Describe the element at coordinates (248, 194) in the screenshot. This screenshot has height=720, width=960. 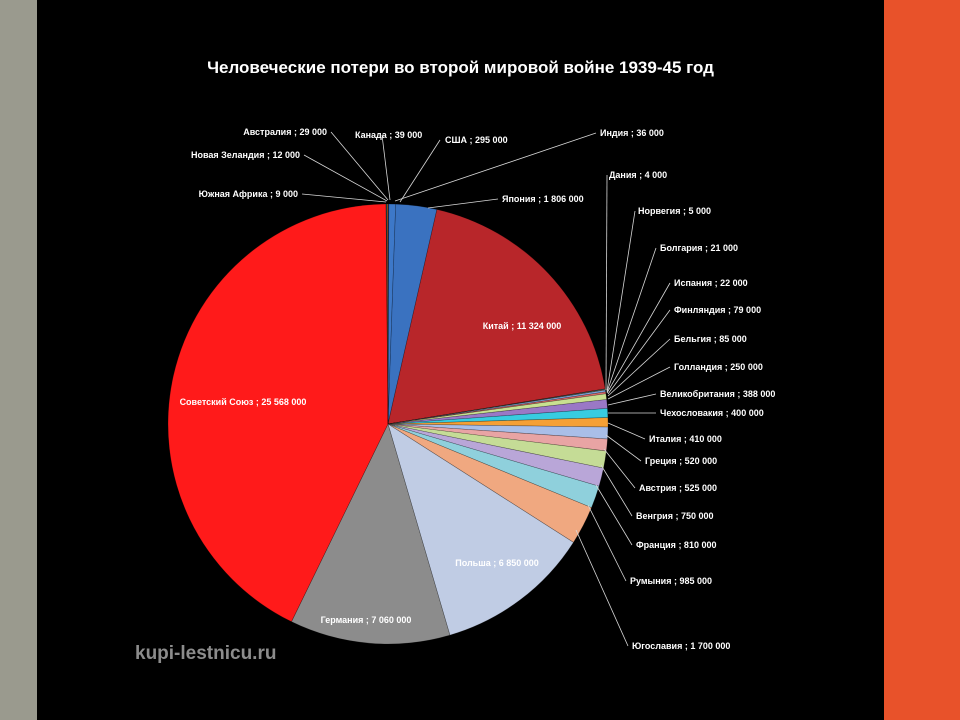
I see `data-label-24: Южная Африка ; 9 000` at that location.